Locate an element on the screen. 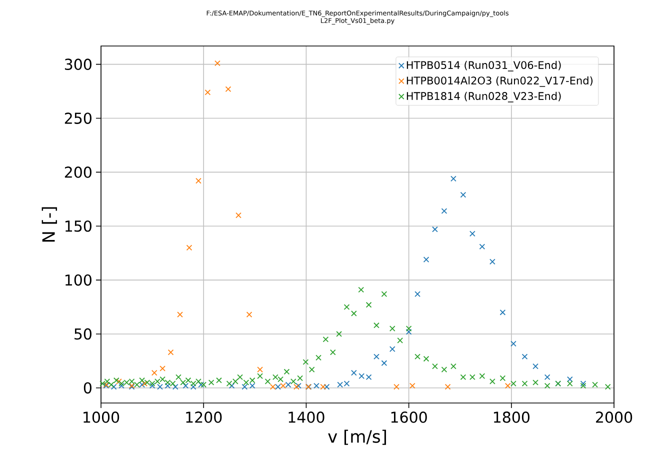  y-tick-label: 0 is located at coordinates (88, 388).